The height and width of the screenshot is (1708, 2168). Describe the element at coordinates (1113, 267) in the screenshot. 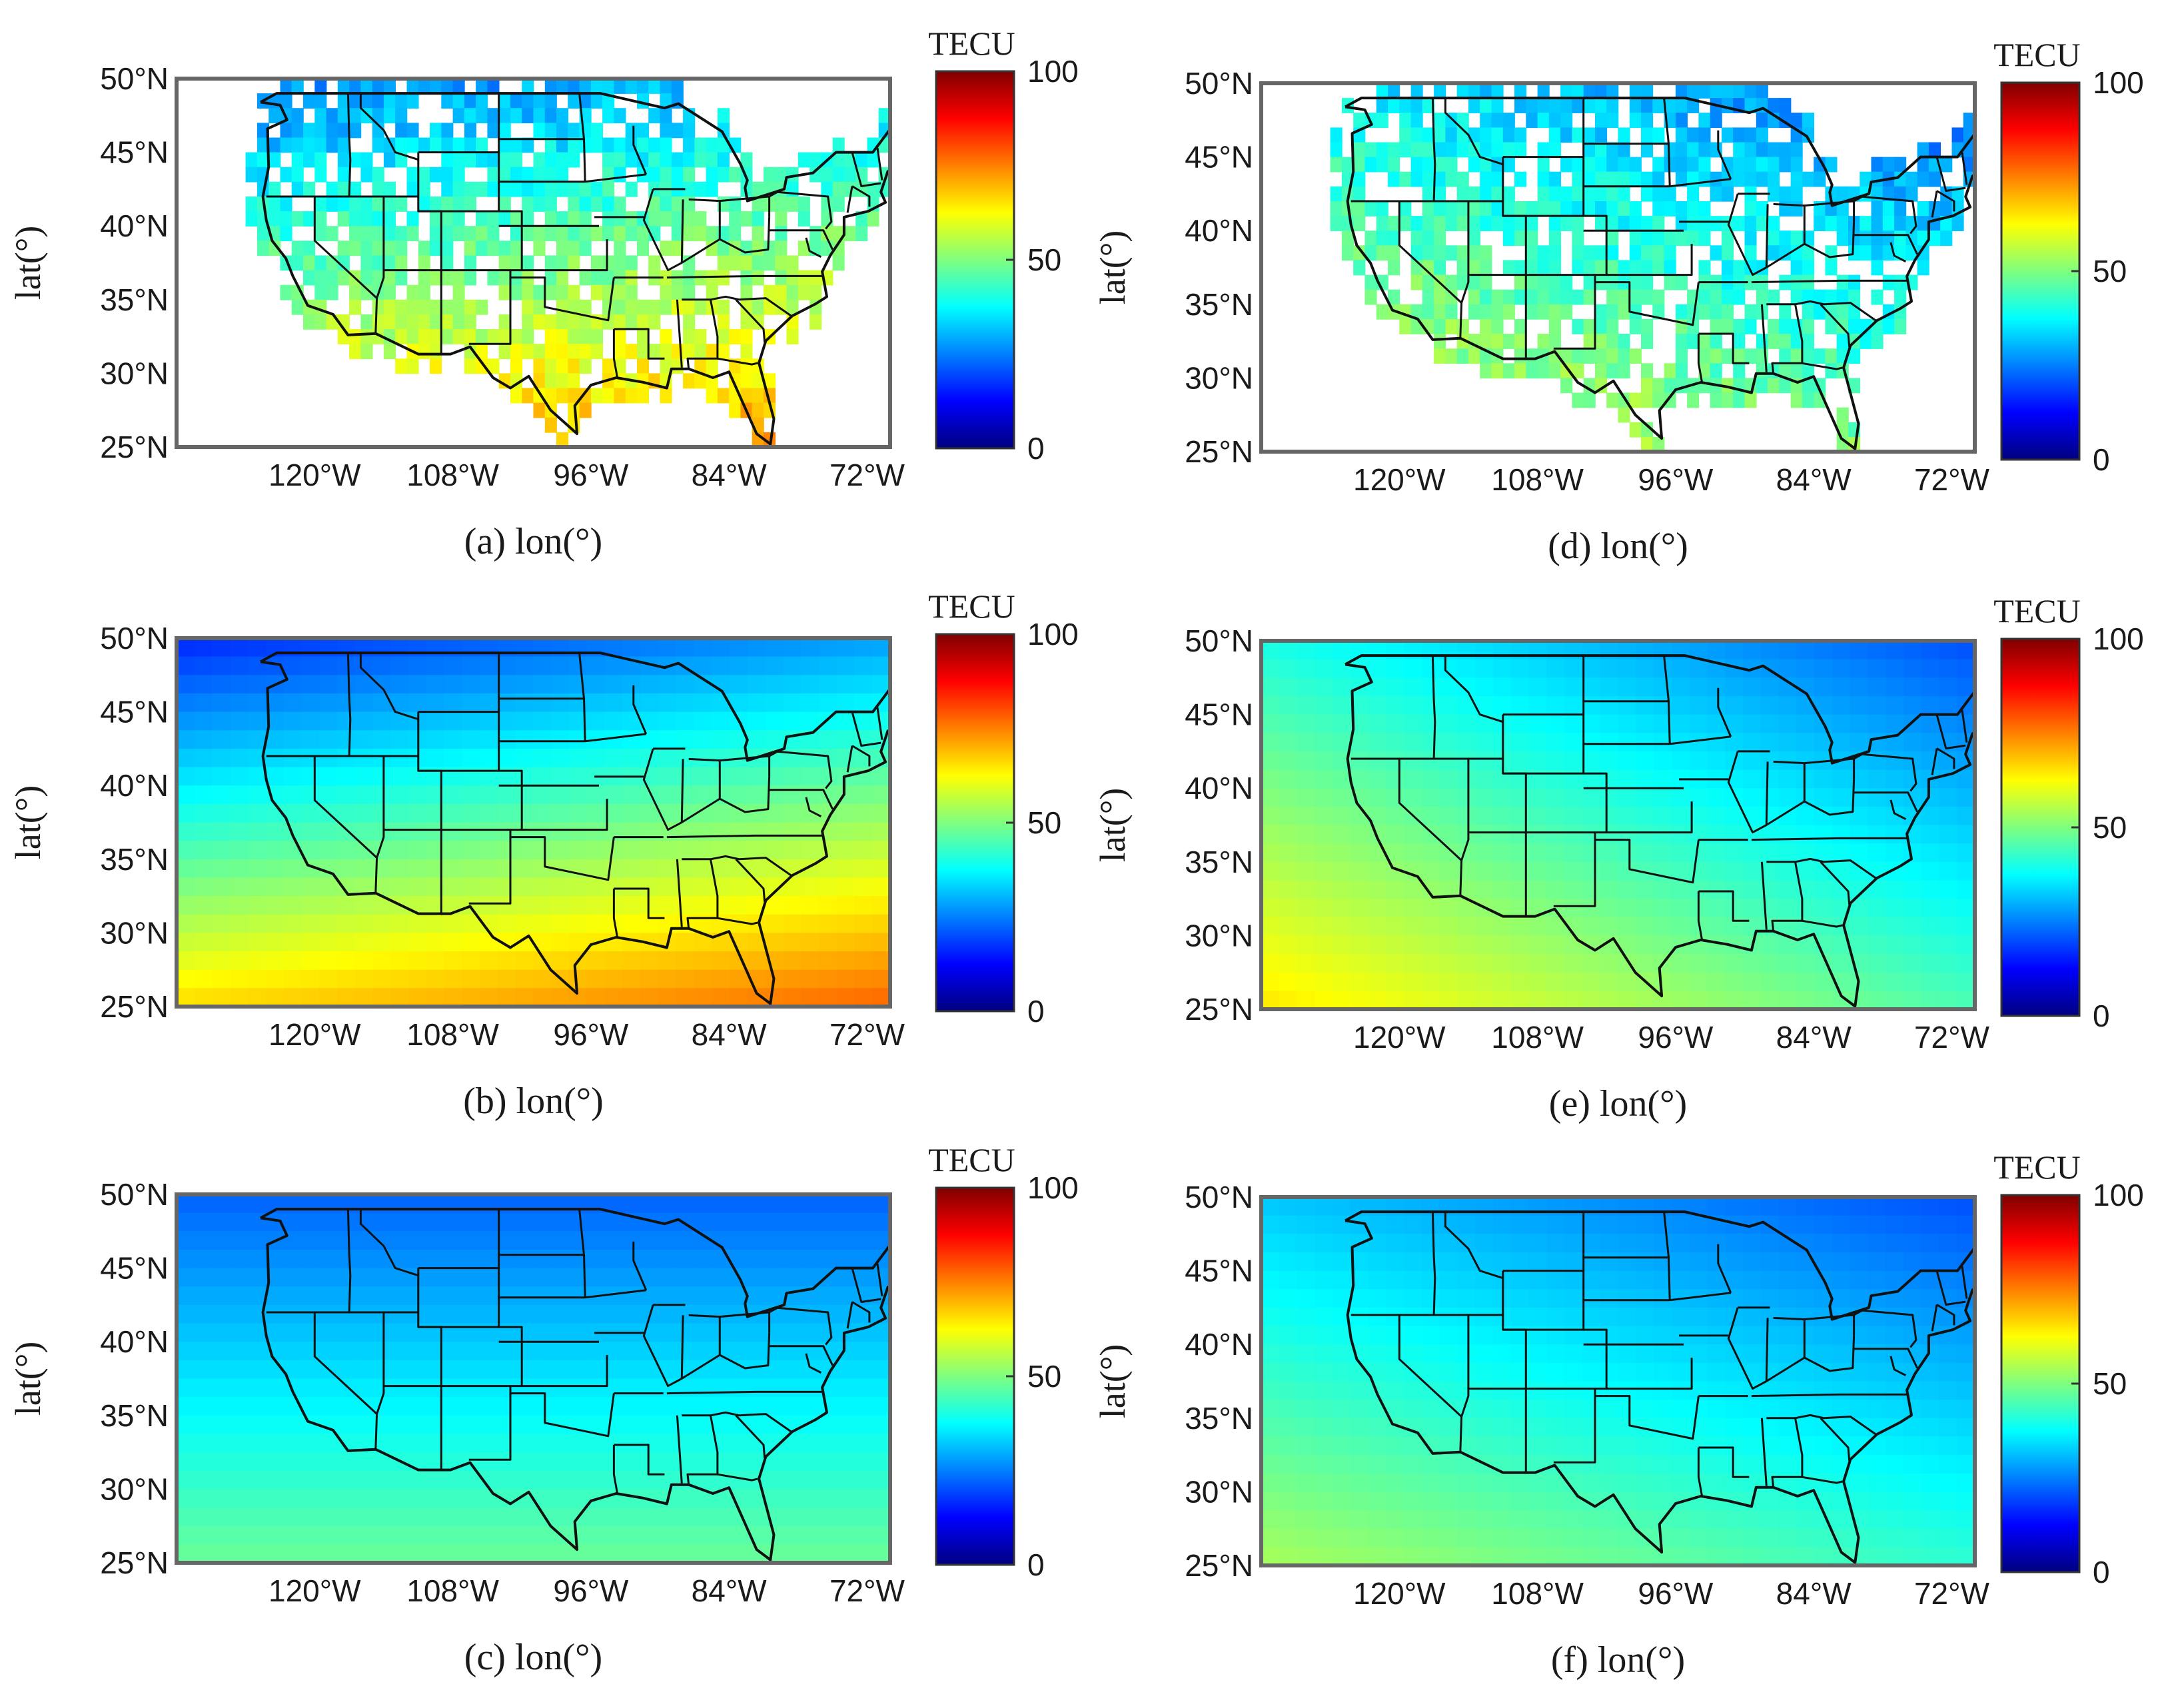

I see `y-axis-label: lat(°)` at that location.